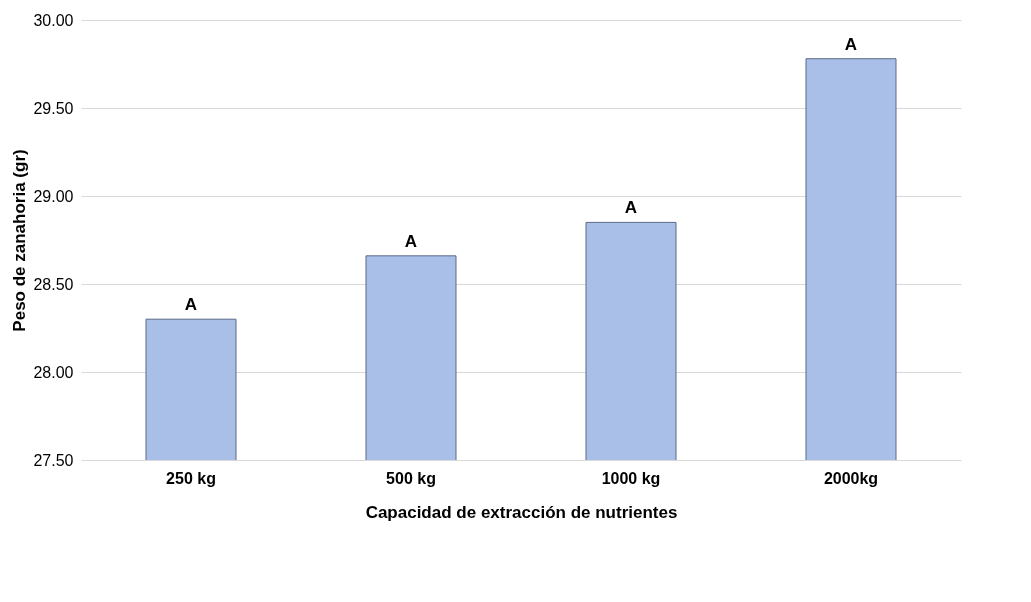 The height and width of the screenshot is (602, 1031). I want to click on y-tick-label: 28.50, so click(53, 284).